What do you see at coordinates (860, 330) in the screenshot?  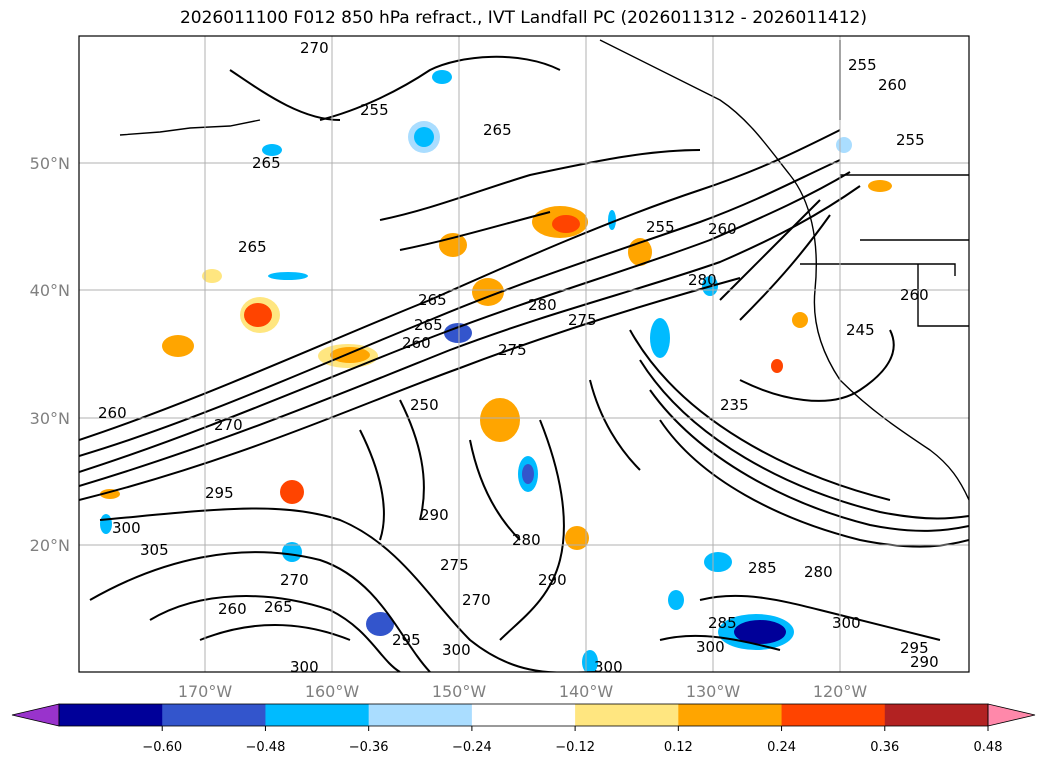 I see `contour-label: 245` at bounding box center [860, 330].